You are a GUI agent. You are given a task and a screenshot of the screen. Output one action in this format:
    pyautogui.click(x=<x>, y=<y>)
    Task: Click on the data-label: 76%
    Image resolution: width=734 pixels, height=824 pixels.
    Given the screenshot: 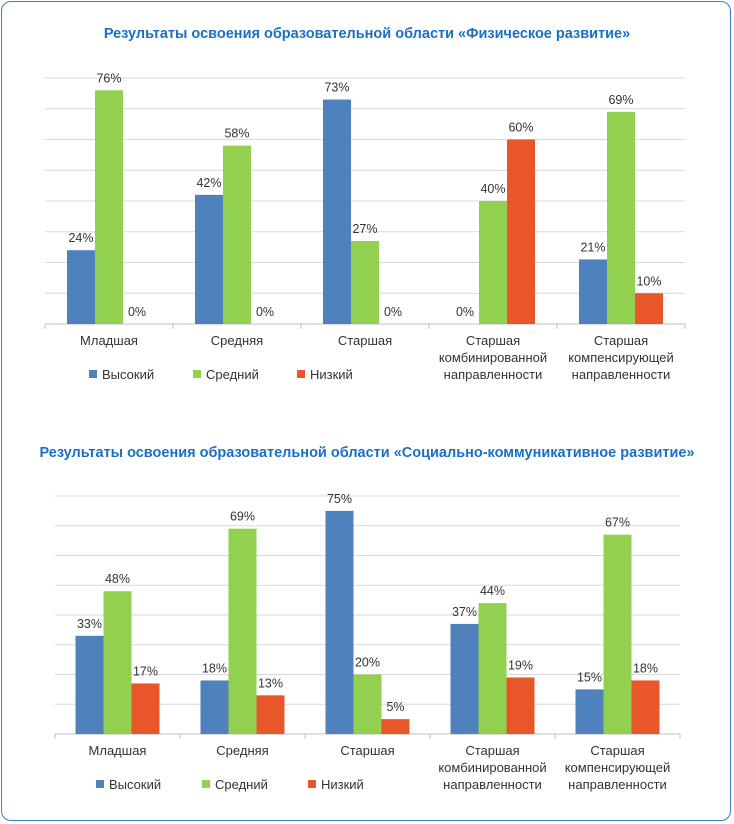 What is the action you would take?
    pyautogui.click(x=108, y=78)
    